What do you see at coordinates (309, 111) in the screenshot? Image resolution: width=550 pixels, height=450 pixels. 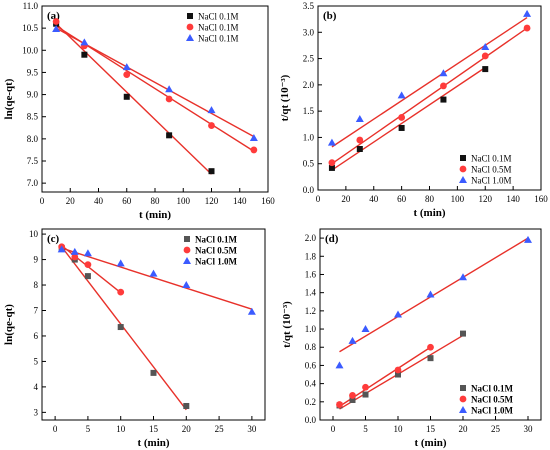 I see `y-tick-label: 1.5` at bounding box center [309, 111].